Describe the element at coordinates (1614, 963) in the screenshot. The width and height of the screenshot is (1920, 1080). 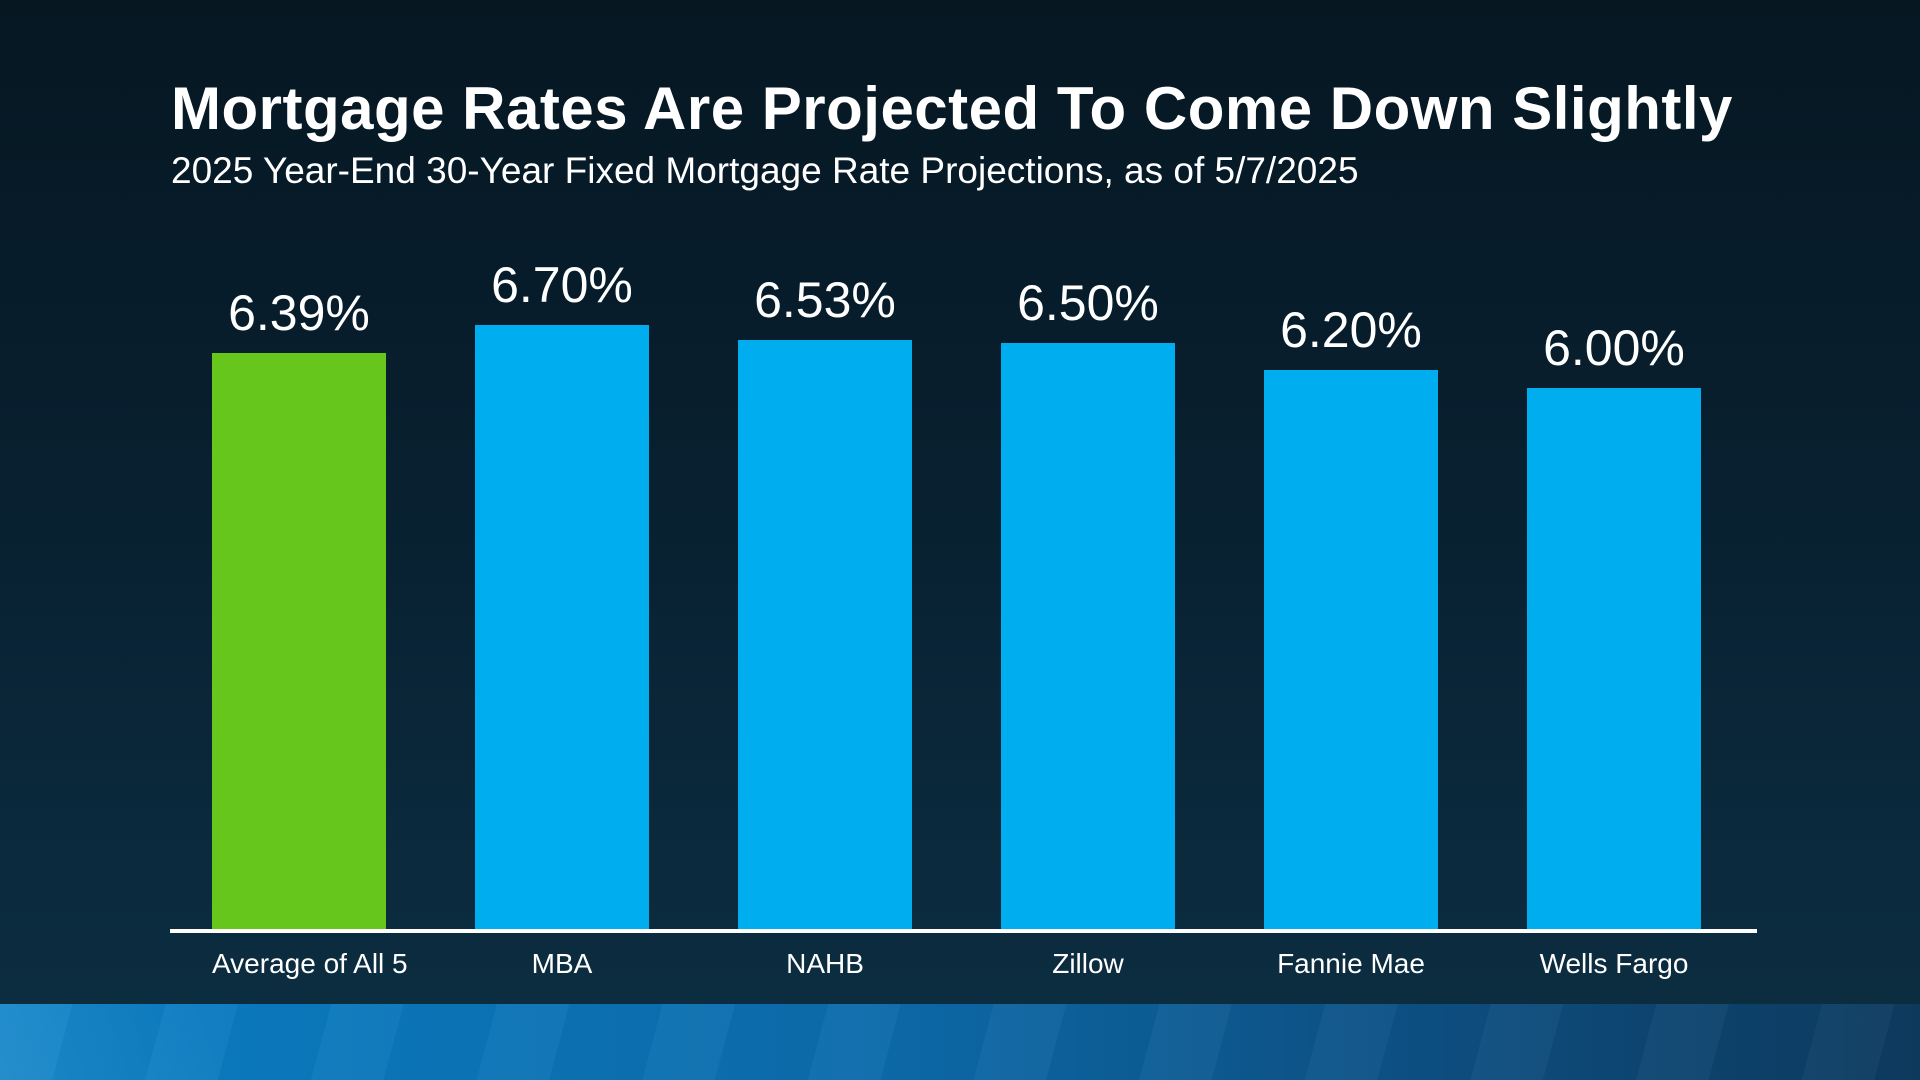
I see `category-label: Wells Fargo` at that location.